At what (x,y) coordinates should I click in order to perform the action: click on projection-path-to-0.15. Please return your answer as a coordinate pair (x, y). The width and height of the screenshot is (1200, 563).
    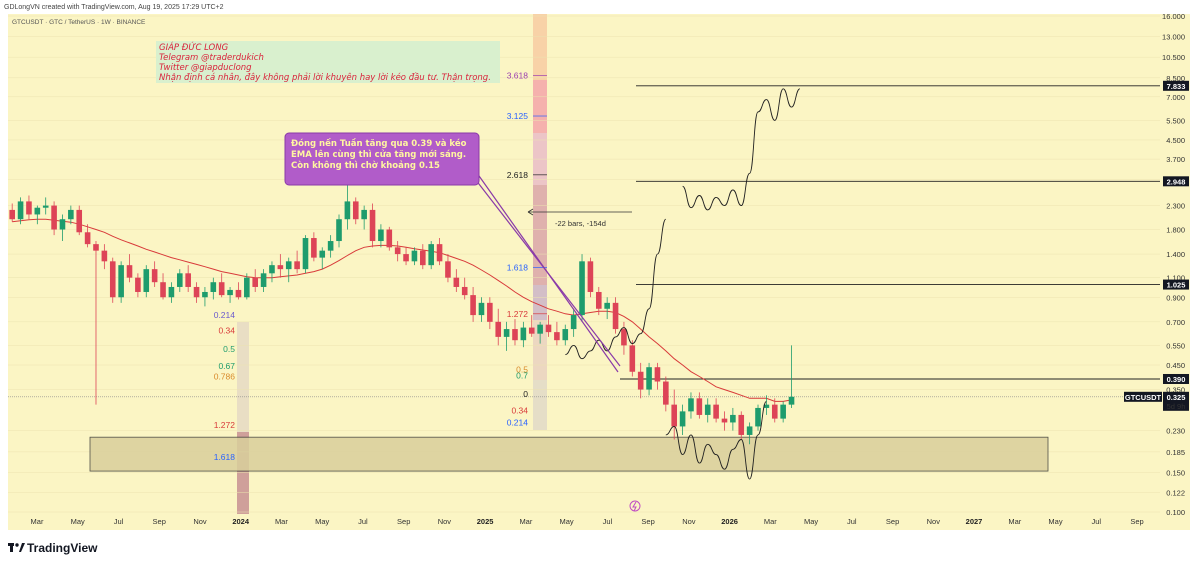
    Looking at the image, I should click on (716, 440).